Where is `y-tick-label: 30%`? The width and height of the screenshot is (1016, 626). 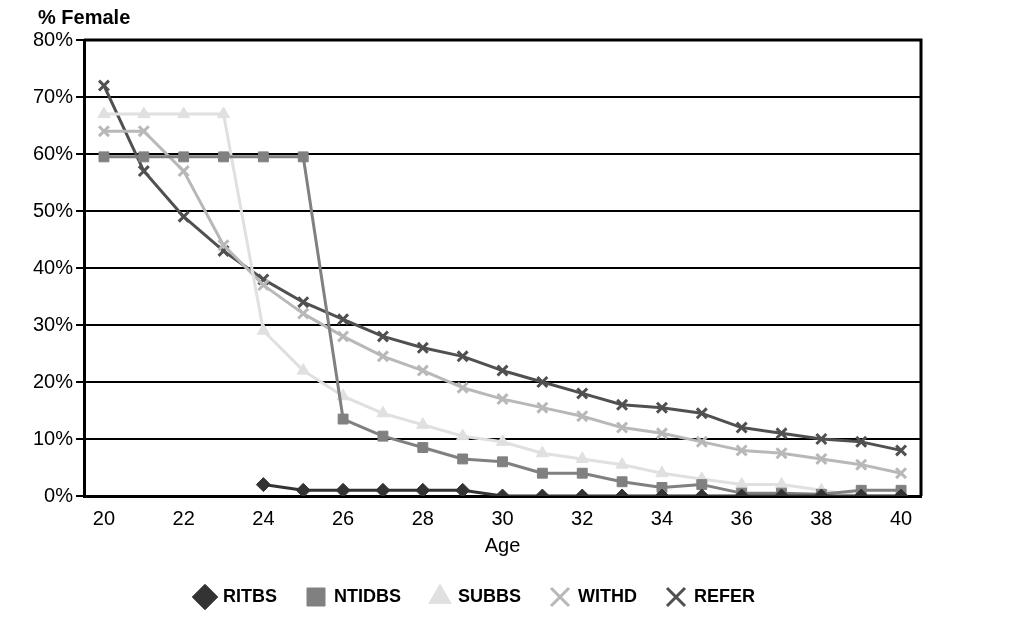 y-tick-label: 30% is located at coordinates (53, 323).